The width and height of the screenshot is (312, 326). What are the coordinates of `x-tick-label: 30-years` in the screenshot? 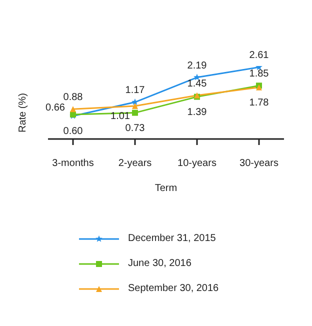 It's located at (259, 164).